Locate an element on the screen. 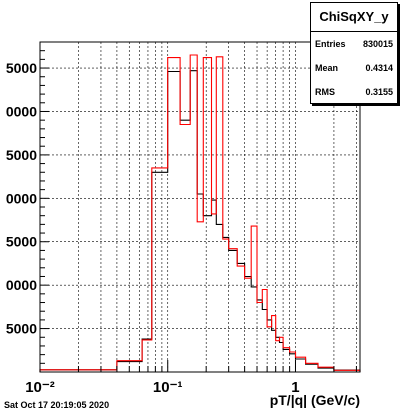 Image resolution: width=400 pixels, height=414 pixels. timestamp-label: Sat Oct 17 20:19:05 2020 is located at coordinates (57, 405).